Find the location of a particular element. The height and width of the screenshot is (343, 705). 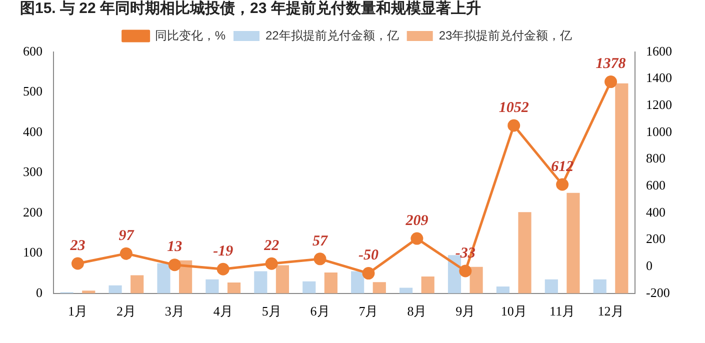

data-label: 22 is located at coordinates (271, 246).